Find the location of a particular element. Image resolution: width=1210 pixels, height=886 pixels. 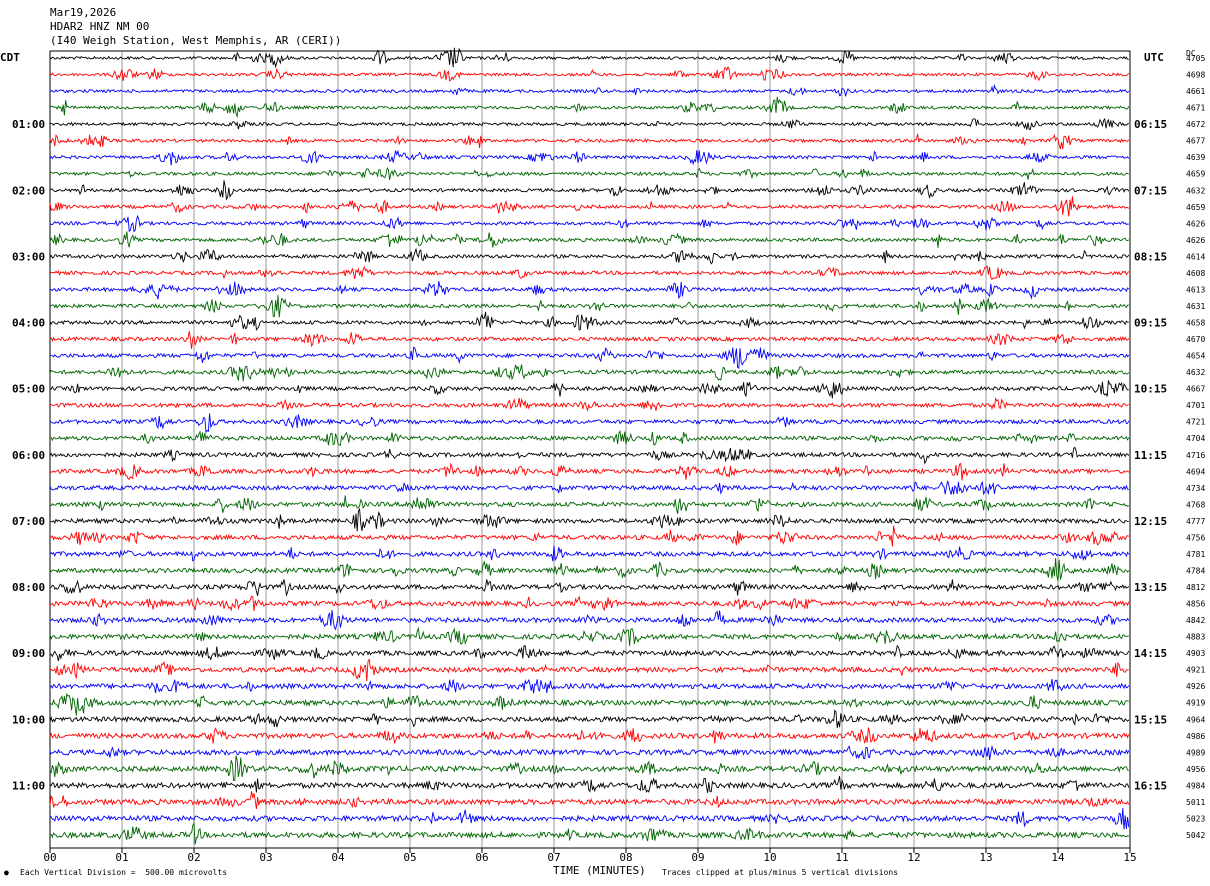

dc-offset-label: 4921 is located at coordinates (1195, 670).